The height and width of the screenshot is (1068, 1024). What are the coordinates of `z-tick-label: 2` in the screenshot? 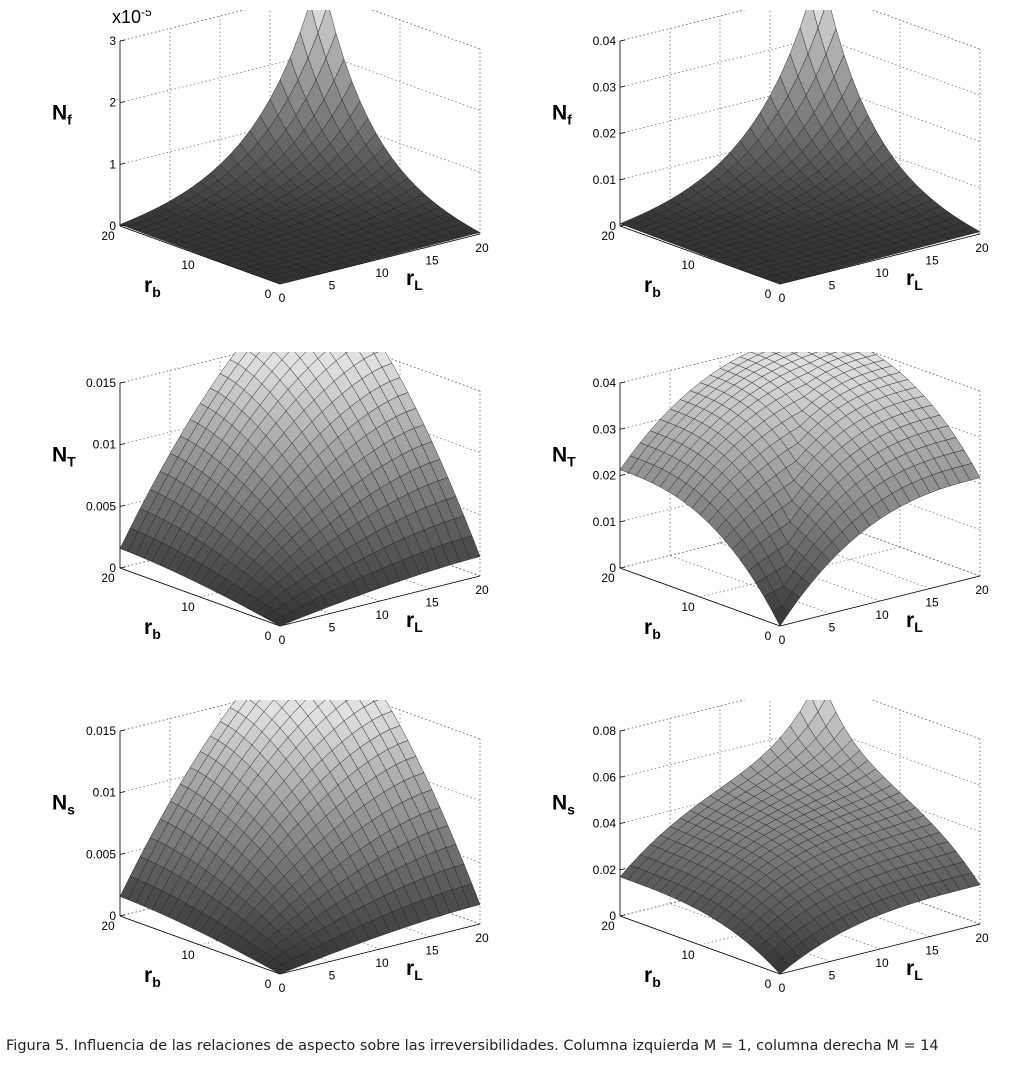 It's located at (112, 103).